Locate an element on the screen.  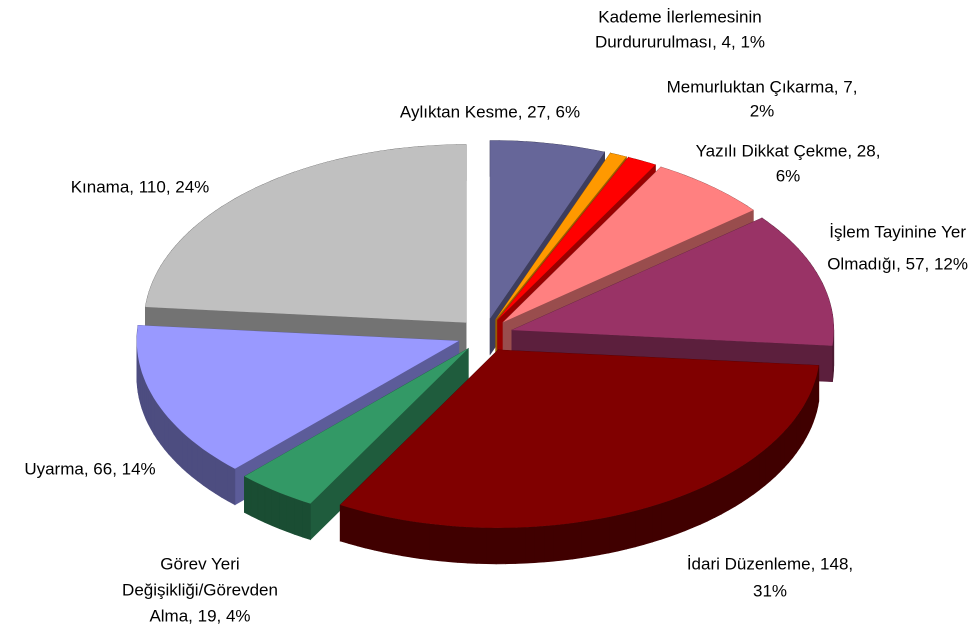
data-label: Kademe İlerlemesinin is located at coordinates (679, 16).